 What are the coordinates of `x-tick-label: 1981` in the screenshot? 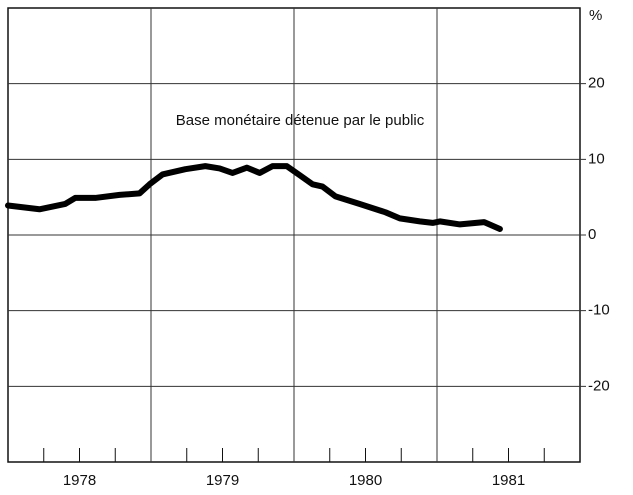 It's located at (508, 480).